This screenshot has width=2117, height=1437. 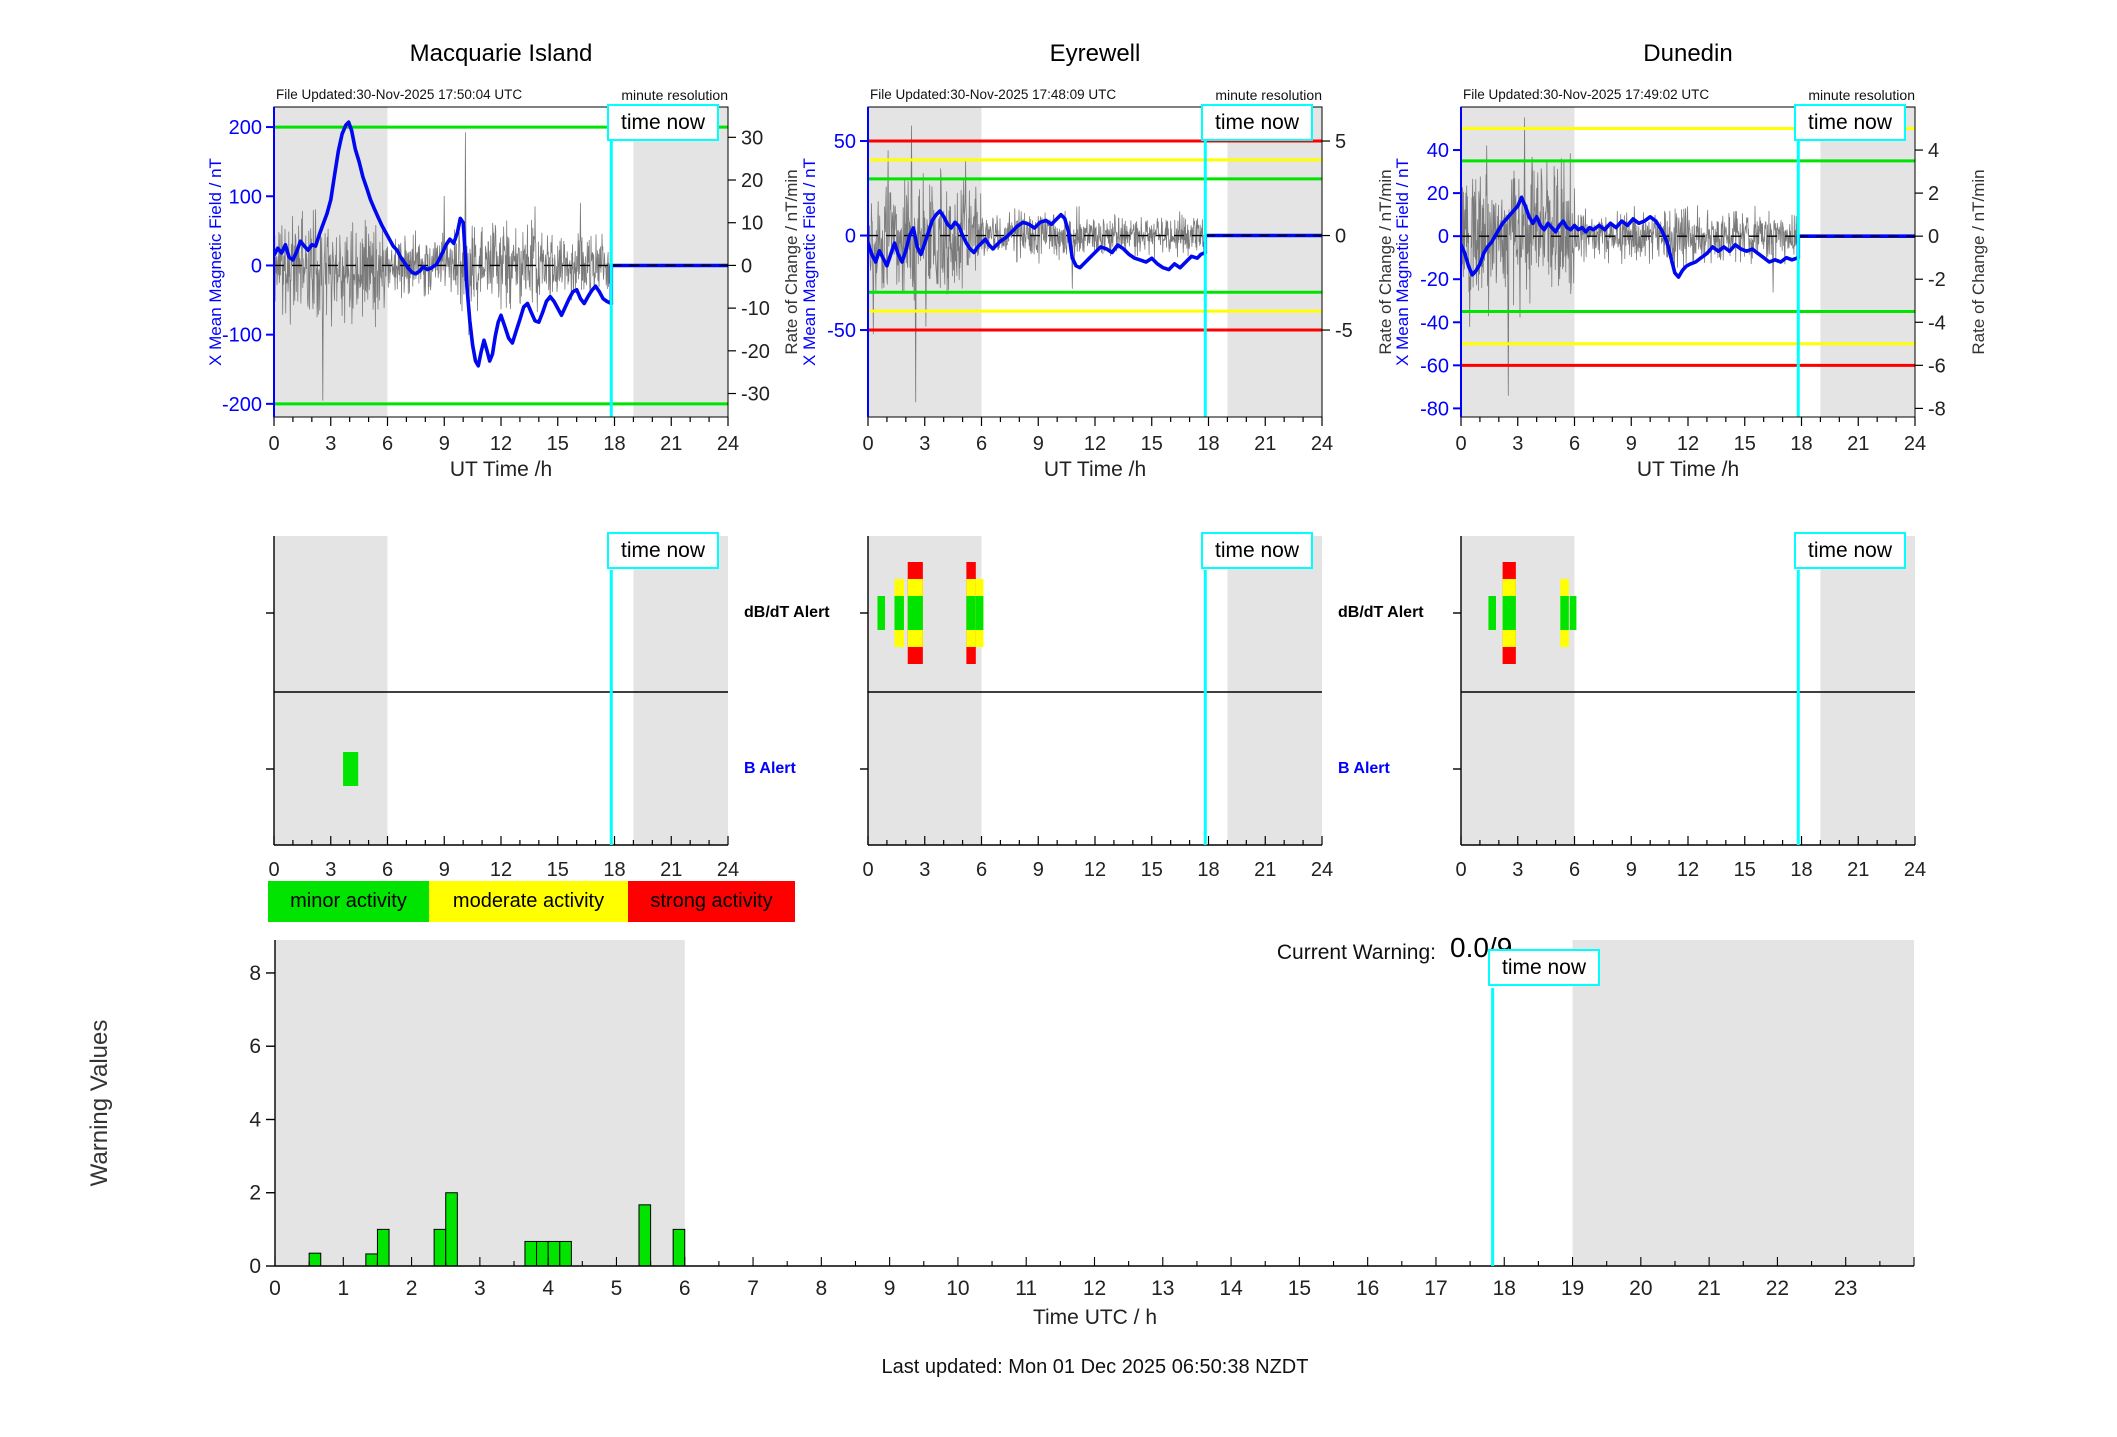 What do you see at coordinates (1850, 122) in the screenshot?
I see `time-now-box-chart-dunedin: time now` at bounding box center [1850, 122].